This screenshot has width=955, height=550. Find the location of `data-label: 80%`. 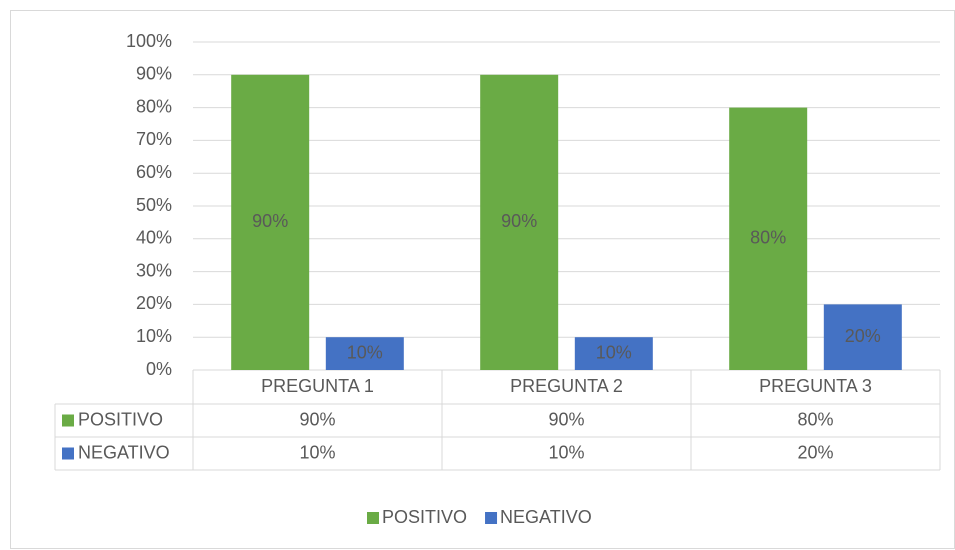

data-label: 80% is located at coordinates (768, 238).